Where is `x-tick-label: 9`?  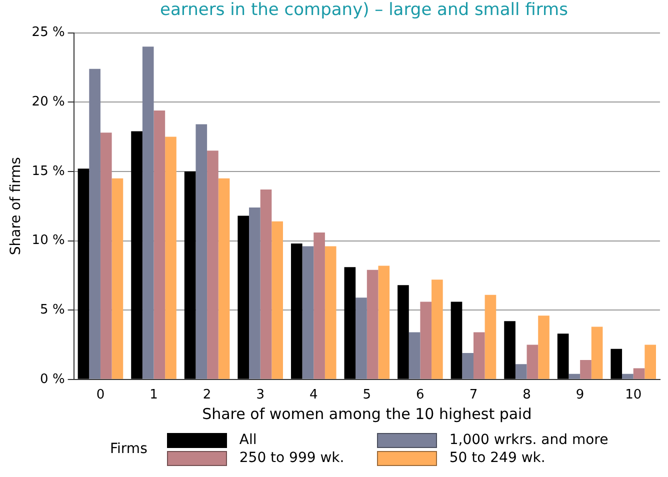
x-tick-label: 9 is located at coordinates (580, 395).